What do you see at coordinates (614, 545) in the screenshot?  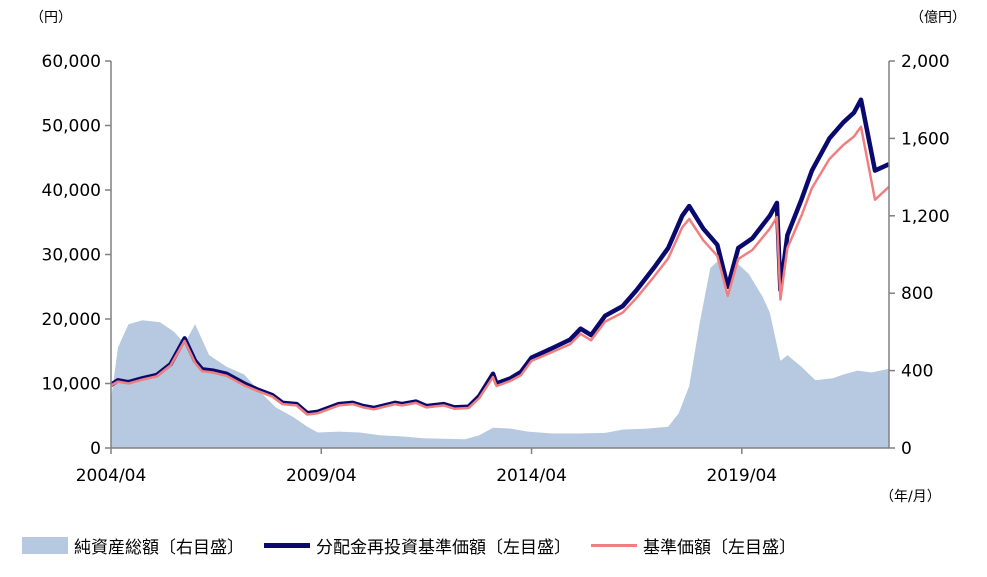 I see `legend-swatch-nav` at bounding box center [614, 545].